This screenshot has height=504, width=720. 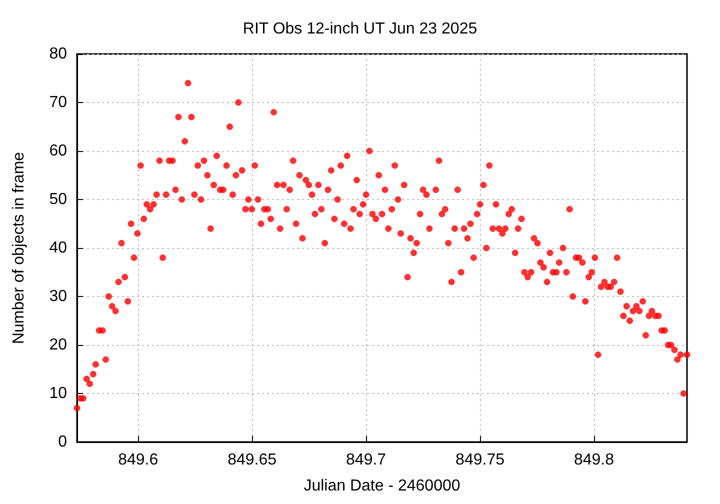 What do you see at coordinates (366, 460) in the screenshot?
I see `x-tick-label: 849.7` at bounding box center [366, 460].